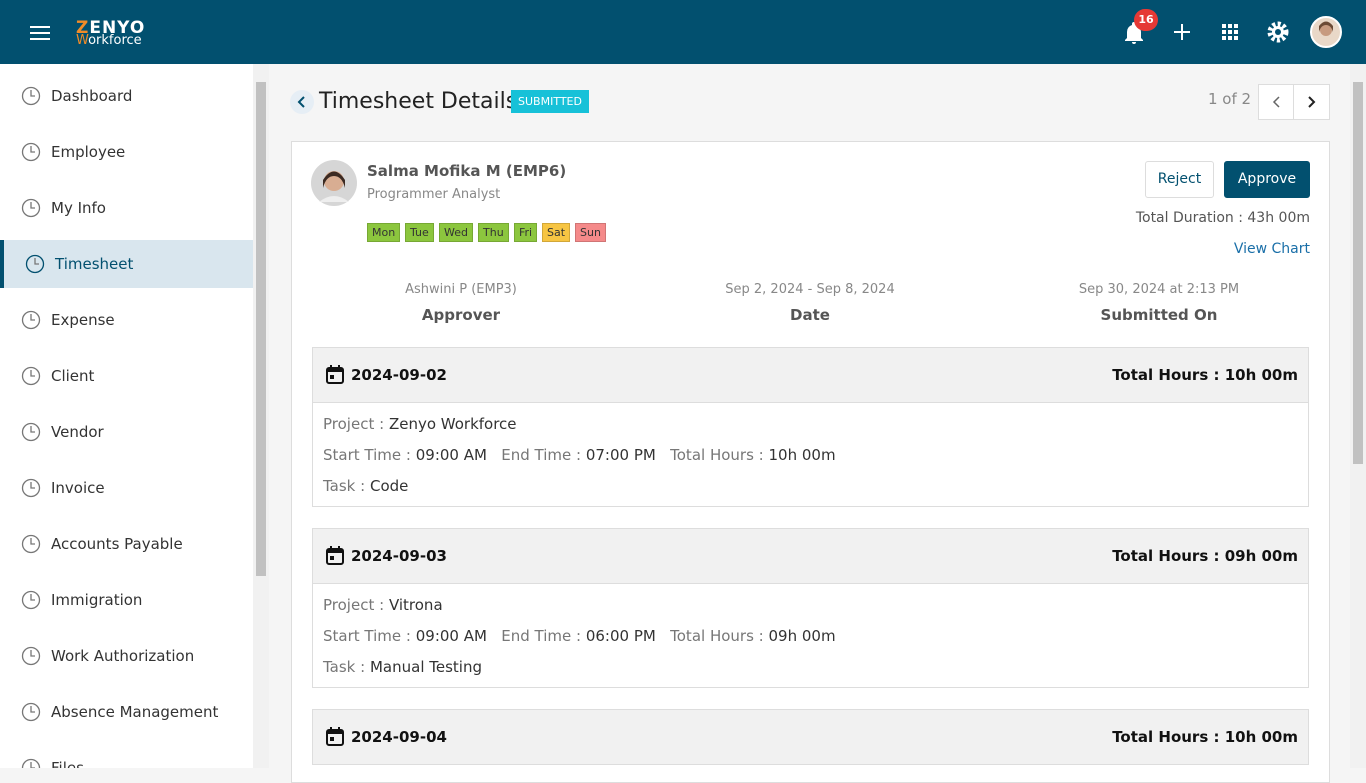  I want to click on task-label: Task :, so click(344, 486).